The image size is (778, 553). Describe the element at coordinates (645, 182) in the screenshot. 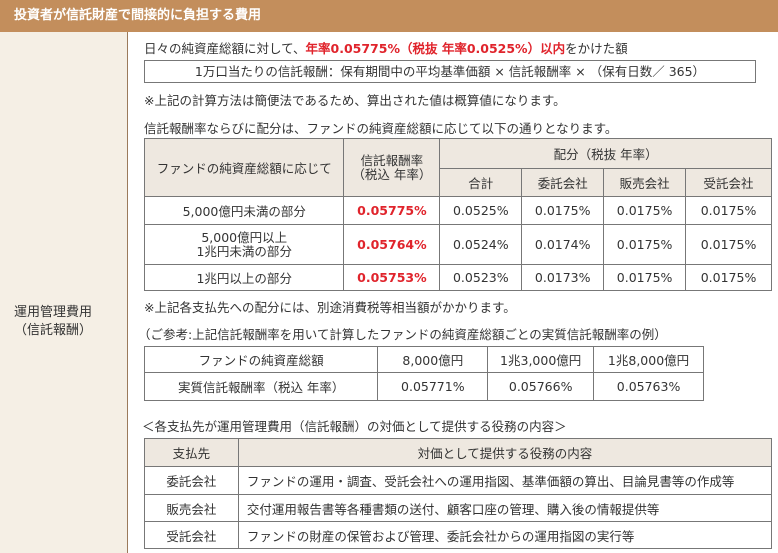

I see `fee-subheader: 販売会社` at that location.